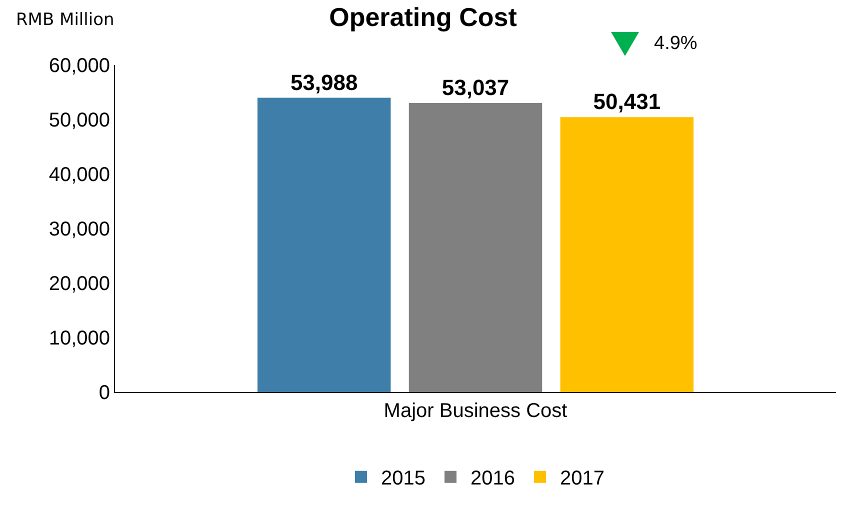 The width and height of the screenshot is (846, 506). Describe the element at coordinates (627, 101) in the screenshot. I see `data-label: 50,431` at that location.